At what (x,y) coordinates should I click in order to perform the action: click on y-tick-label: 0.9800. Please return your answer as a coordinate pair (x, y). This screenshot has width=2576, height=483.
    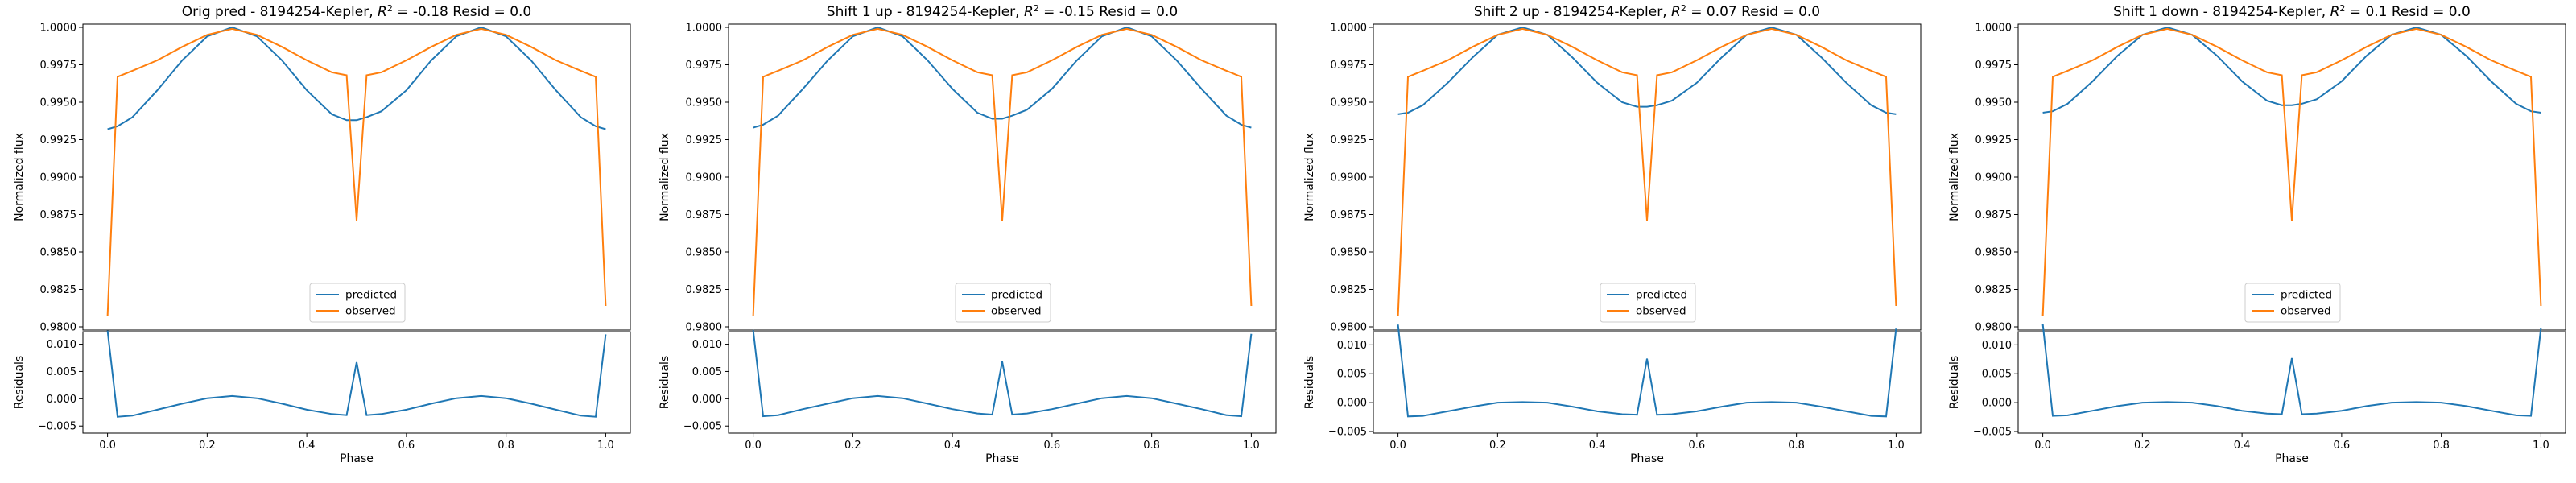
    Looking at the image, I should click on (1349, 328).